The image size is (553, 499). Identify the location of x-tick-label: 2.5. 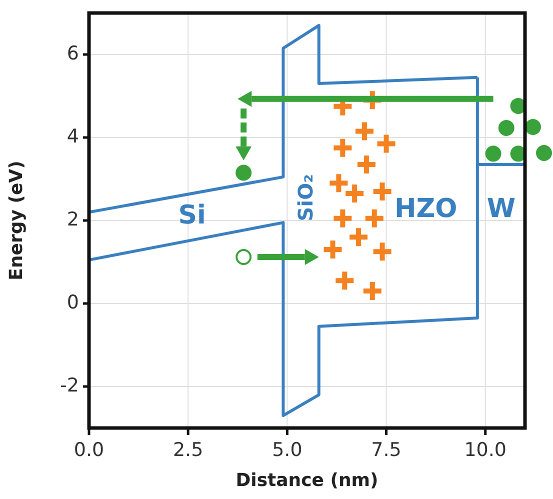
(188, 450).